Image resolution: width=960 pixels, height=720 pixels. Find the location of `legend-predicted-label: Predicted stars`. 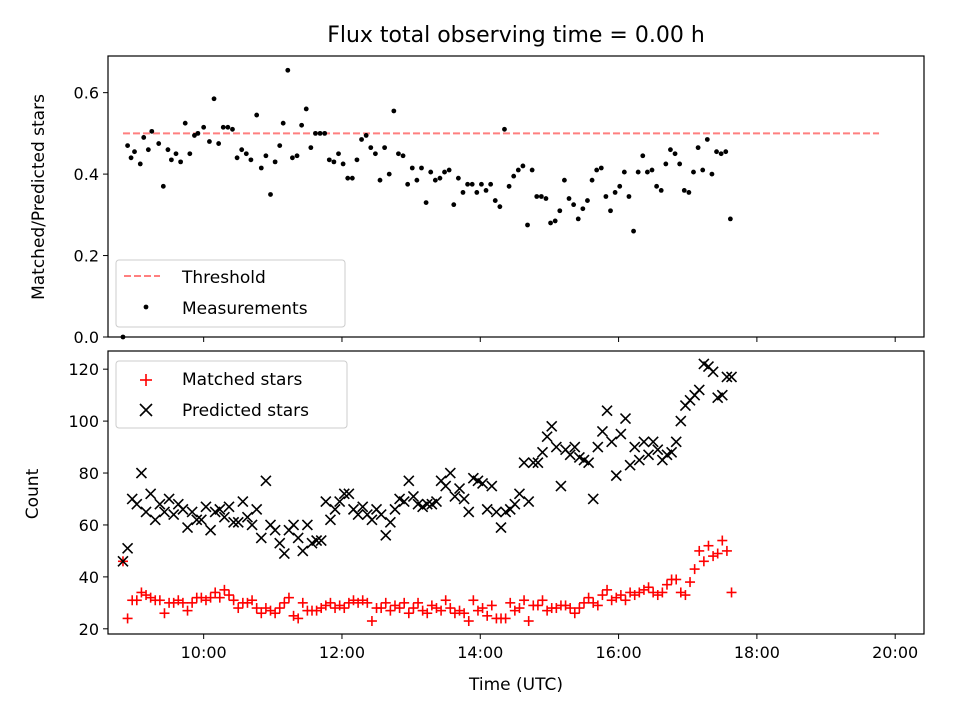

legend-predicted-label: Predicted stars is located at coordinates (245, 411).